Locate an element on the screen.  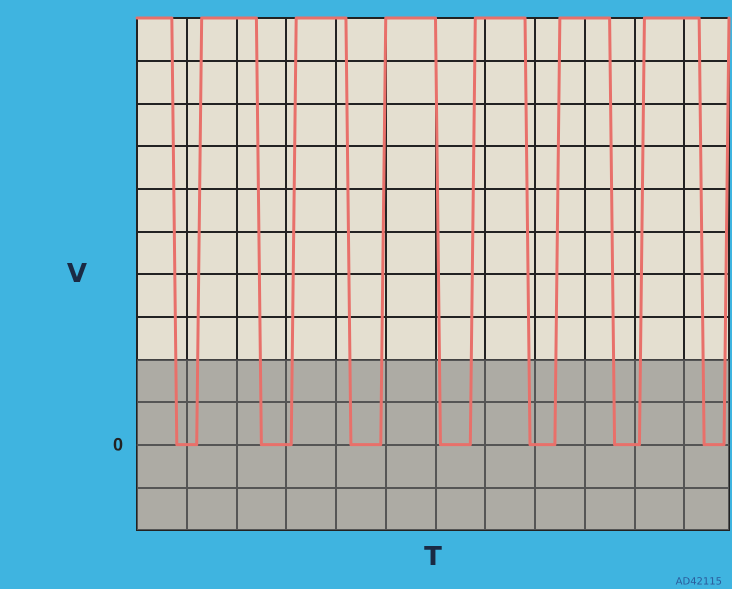
x-axis-title: T is located at coordinates (433, 557).